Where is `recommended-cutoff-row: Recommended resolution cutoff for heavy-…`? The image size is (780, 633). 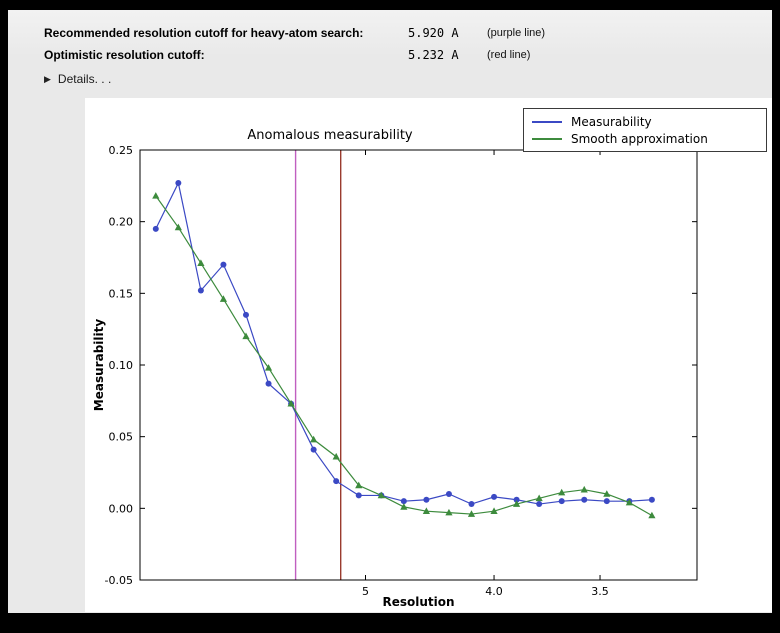 recommended-cutoff-row: Recommended resolution cutoff for heavy-… is located at coordinates (390, 35).